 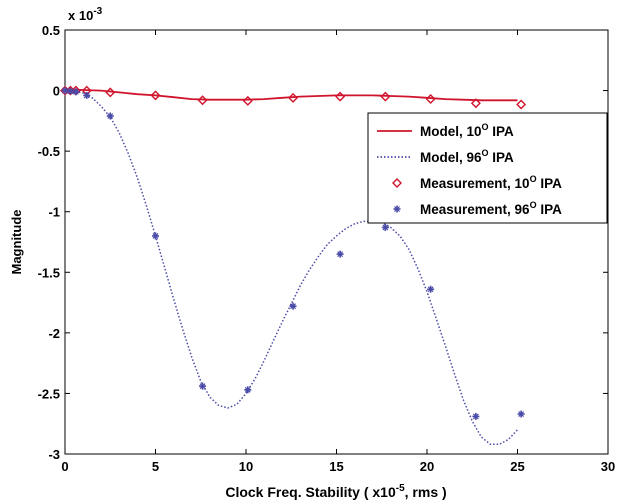 I want to click on legend-label: Model, 10O IPA, so click(x=467, y=130).